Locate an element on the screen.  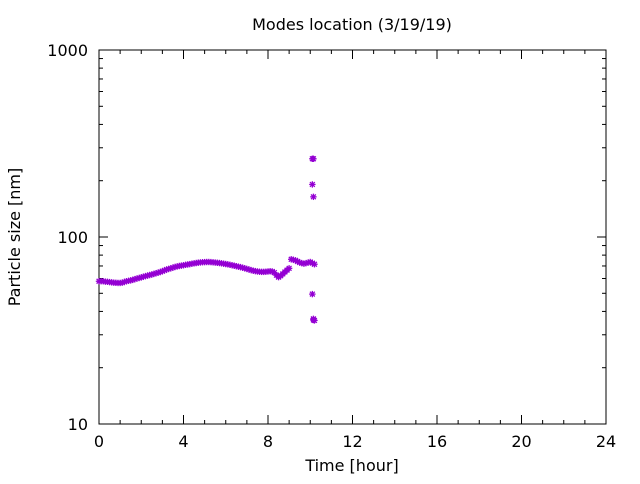
x-tick-label: 0 is located at coordinates (99, 441).